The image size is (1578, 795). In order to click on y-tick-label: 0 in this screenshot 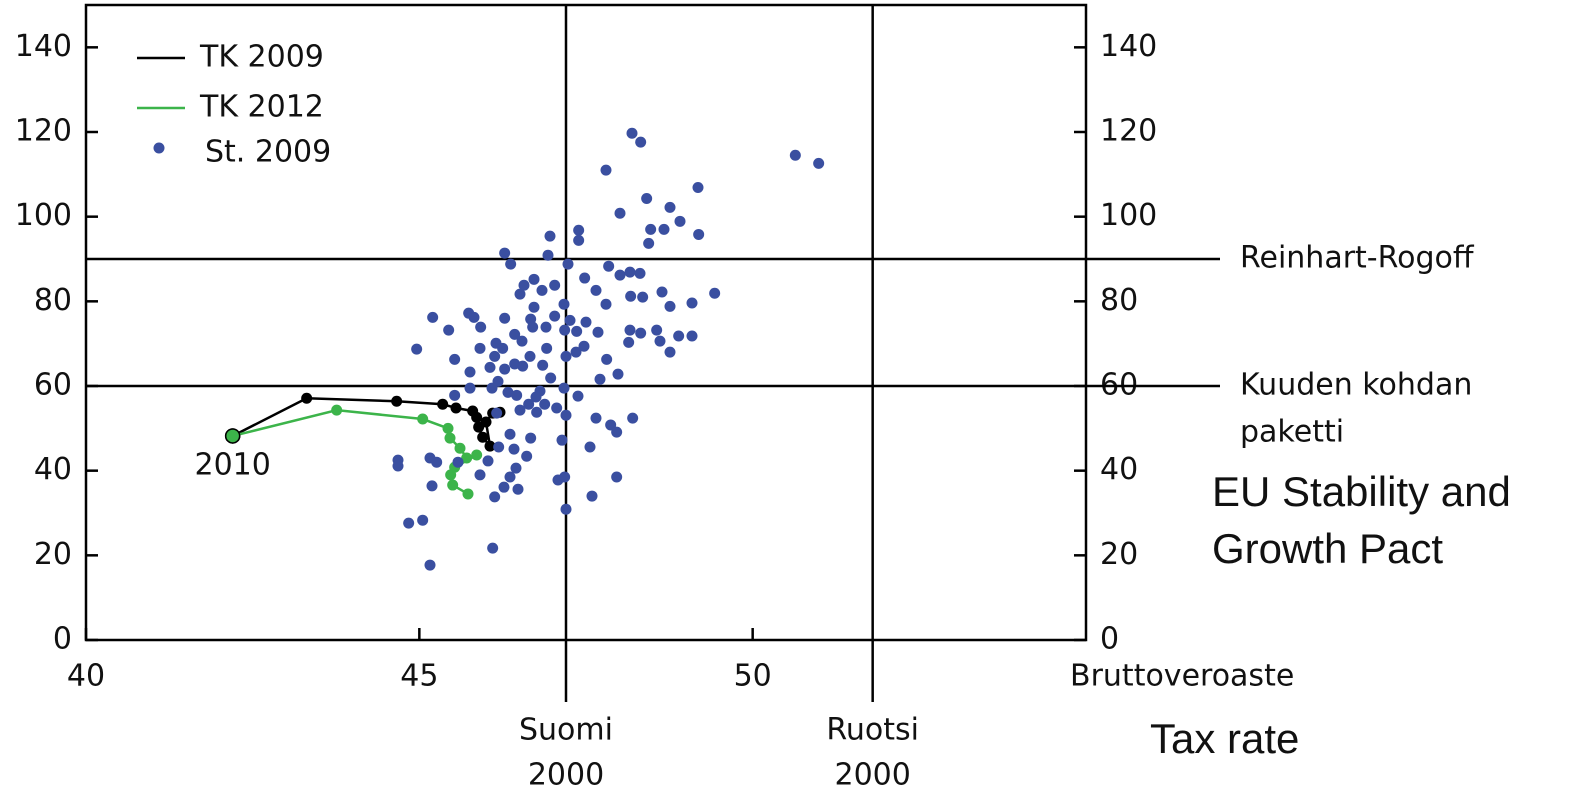, I will do `click(62, 639)`.